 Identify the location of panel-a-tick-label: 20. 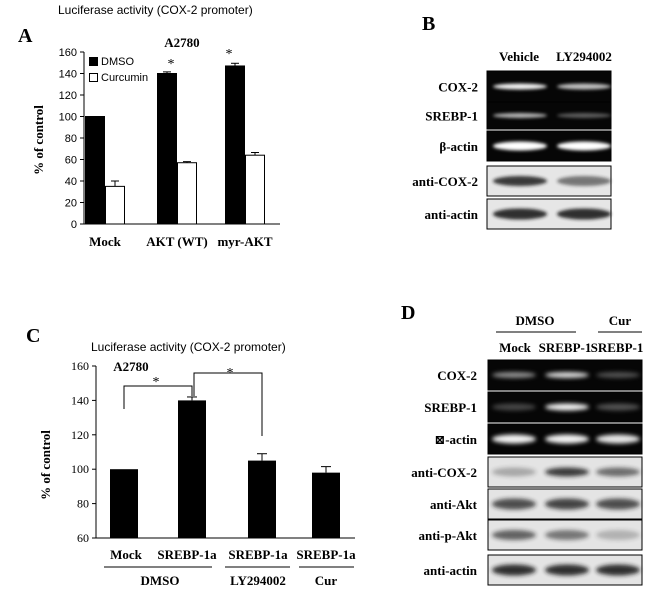
(71, 204).